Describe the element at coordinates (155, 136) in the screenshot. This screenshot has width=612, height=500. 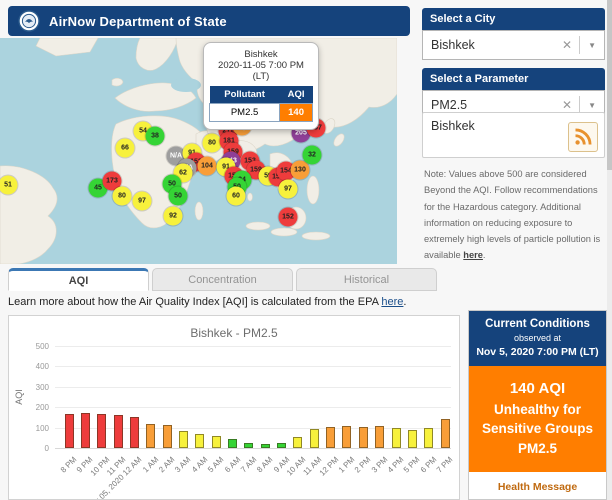
I see `aqi-map-marker: 38` at that location.